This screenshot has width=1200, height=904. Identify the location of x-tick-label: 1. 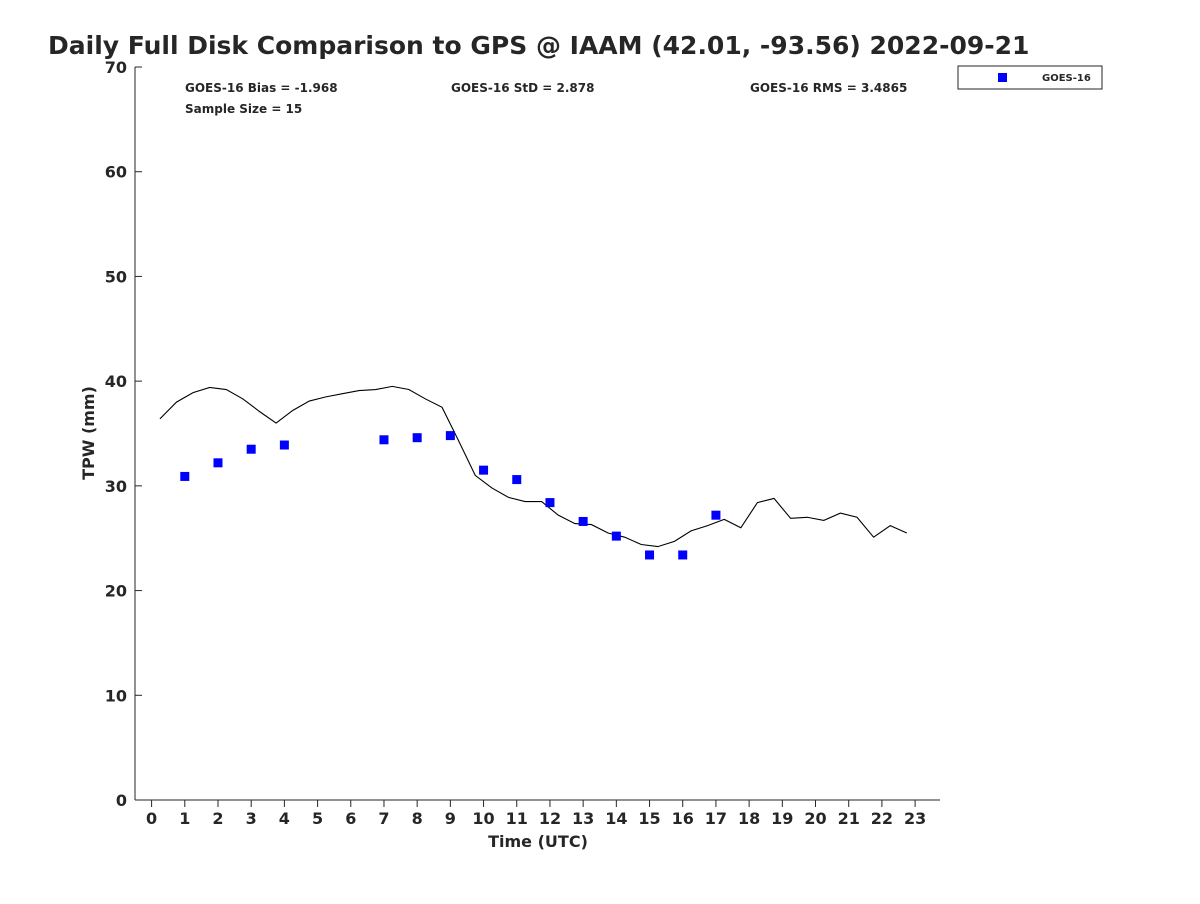
(184, 818).